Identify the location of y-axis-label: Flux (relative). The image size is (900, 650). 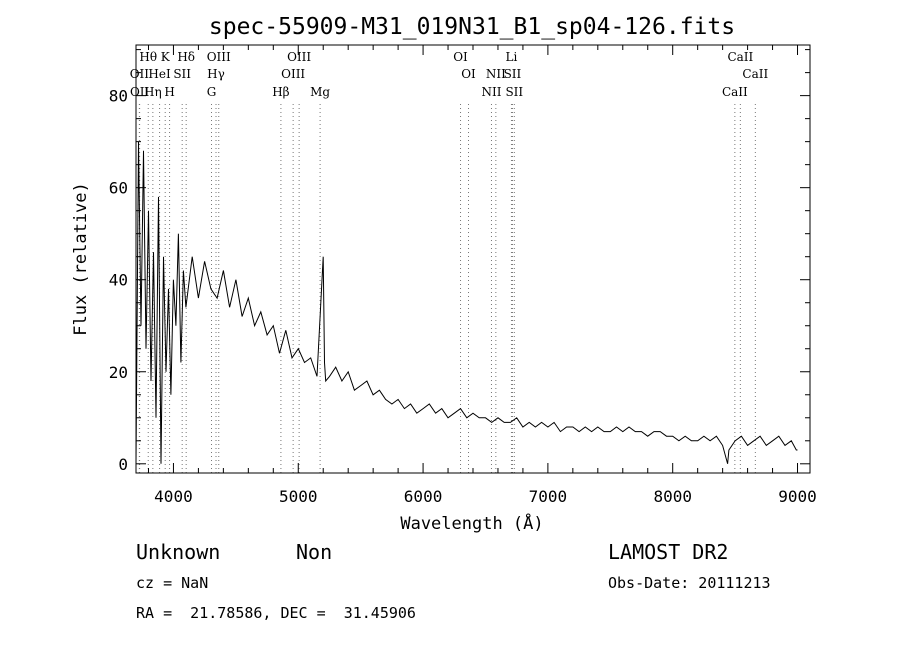
(81, 259).